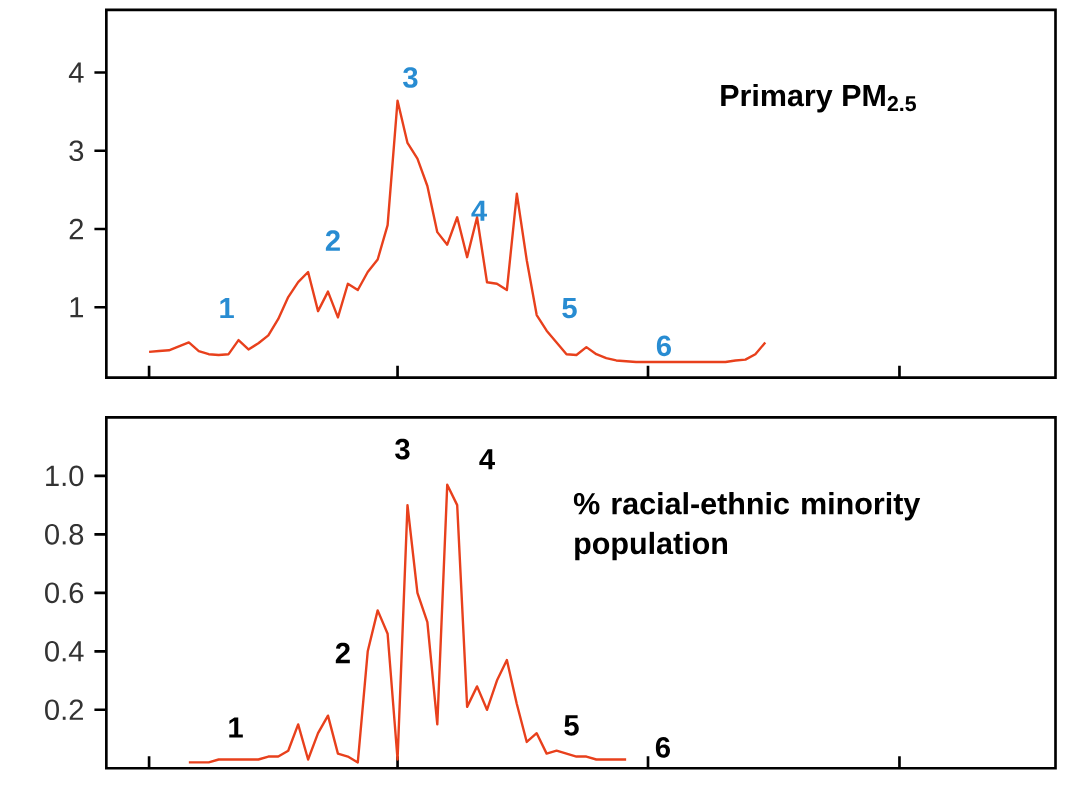  Describe the element at coordinates (76, 229) in the screenshot. I see `y-tick-label: 2` at that location.